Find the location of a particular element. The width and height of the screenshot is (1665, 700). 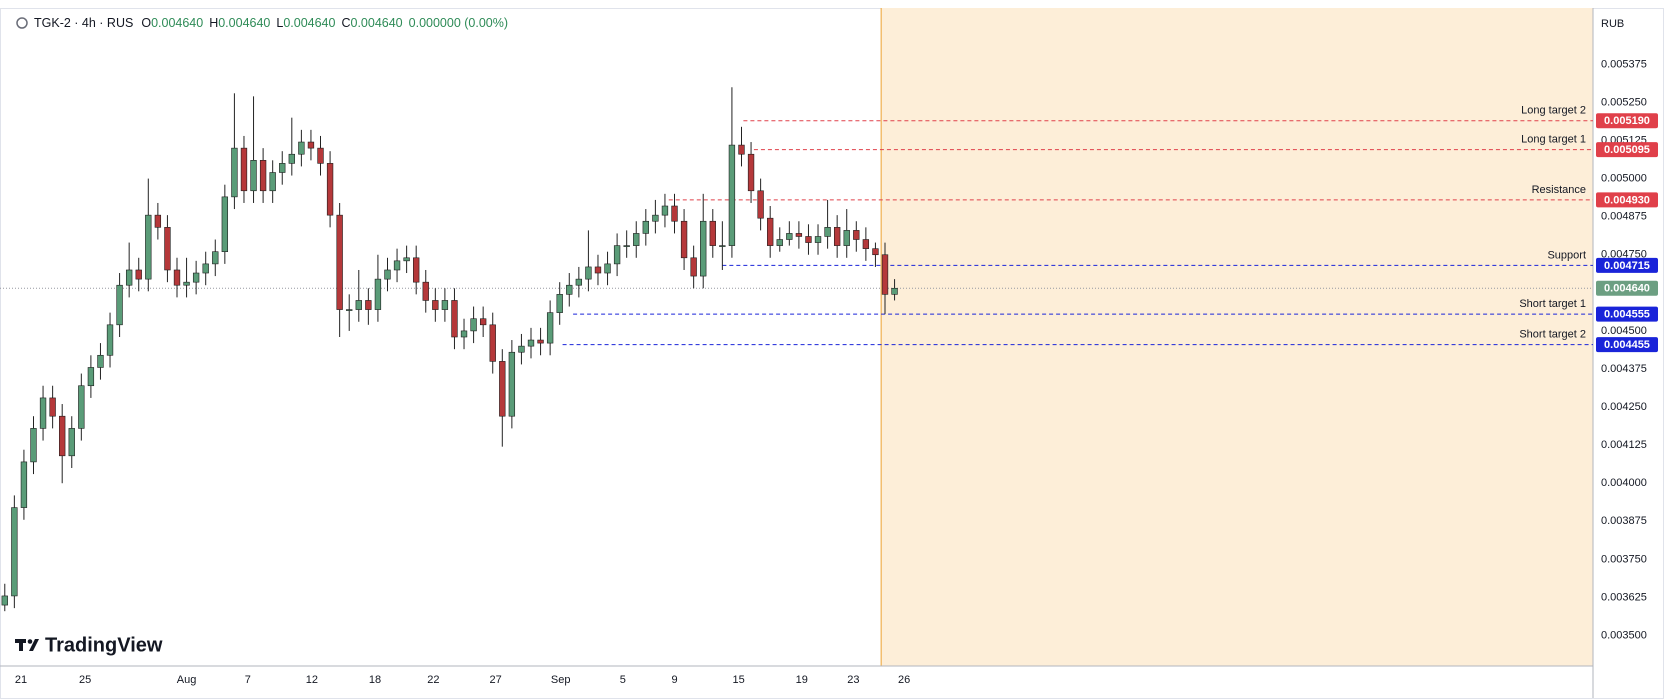

y-tick-label: 0.003625 is located at coordinates (1624, 597).